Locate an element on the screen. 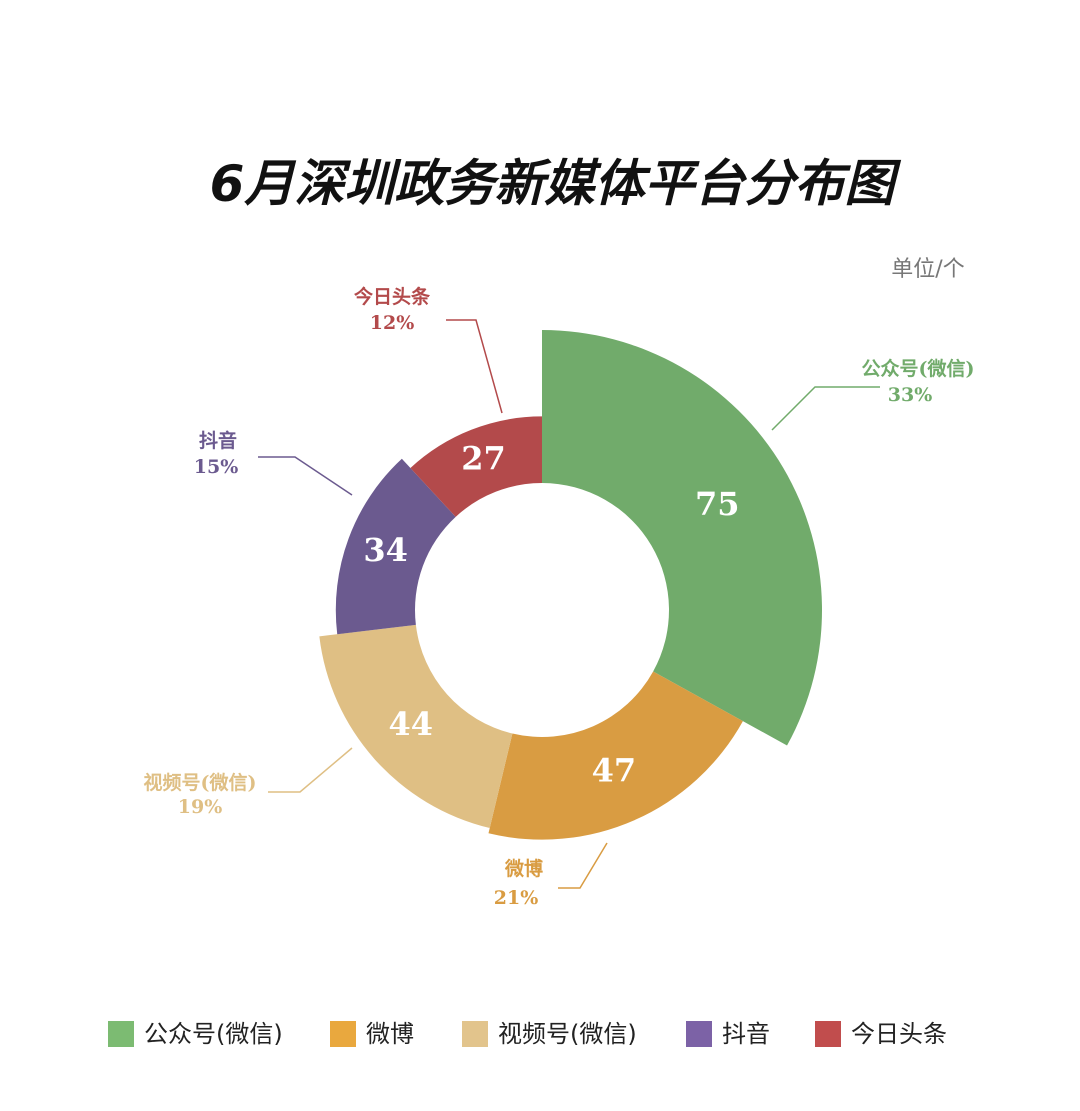 The height and width of the screenshot is (1111, 1080). legend-label: 视频号(微信) is located at coordinates (567, 1034).